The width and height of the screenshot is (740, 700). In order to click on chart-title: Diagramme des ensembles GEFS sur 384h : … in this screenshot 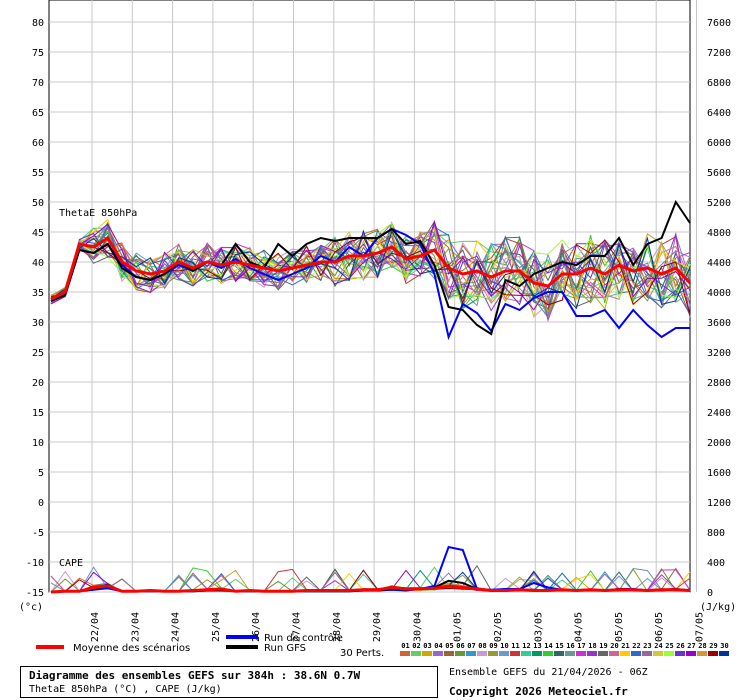, I will do `click(195, 675)`.